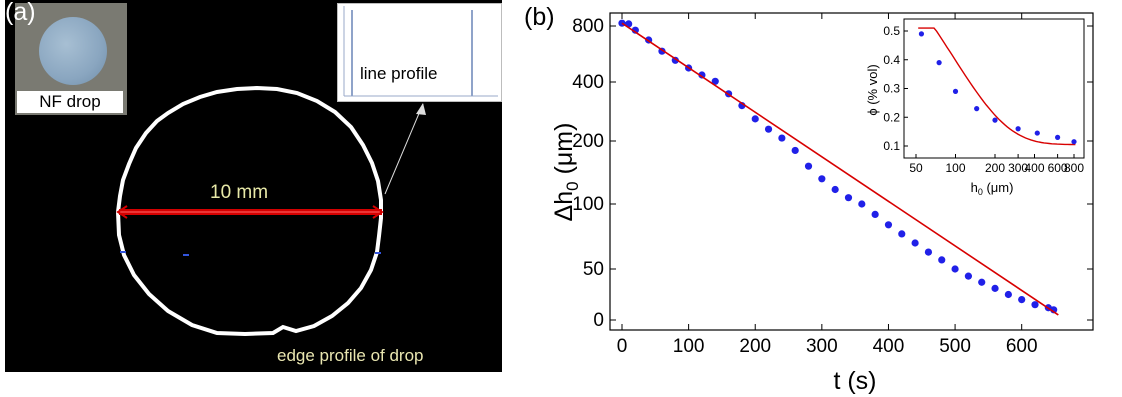  I want to click on x-tick-label: 0, so click(622, 346).